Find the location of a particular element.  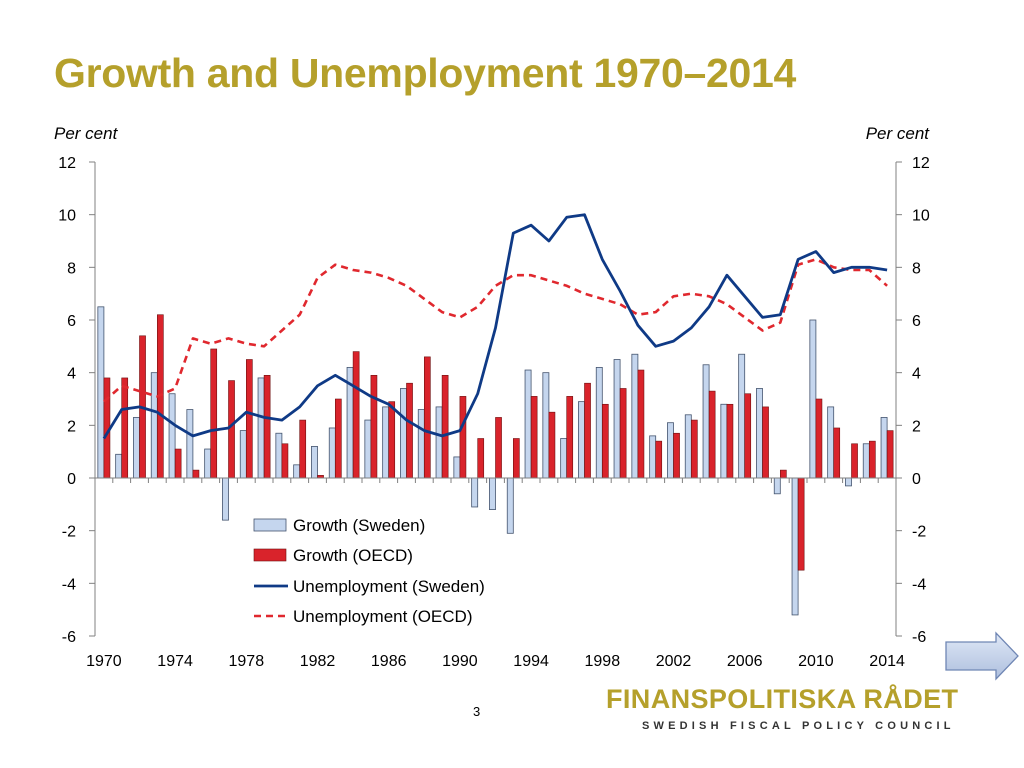

bar-growth-sweden-2010 is located at coordinates (813, 399).